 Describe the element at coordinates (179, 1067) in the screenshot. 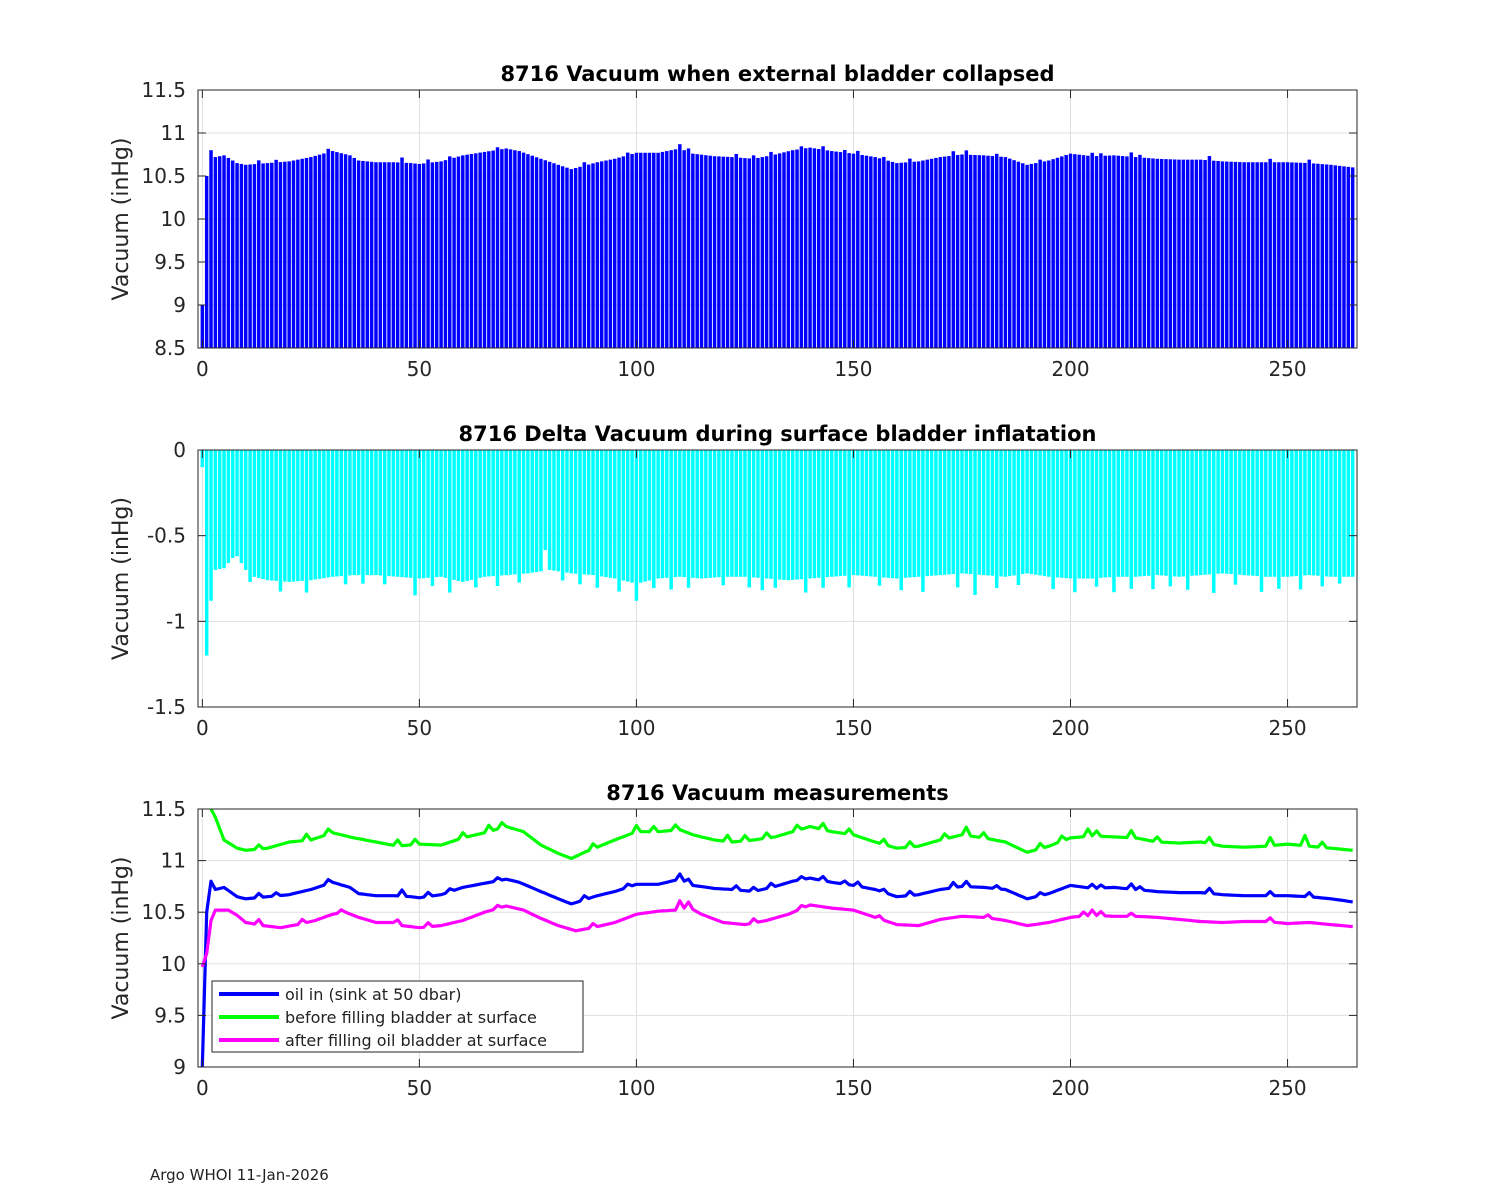

I see `y-tick-label: 9` at that location.